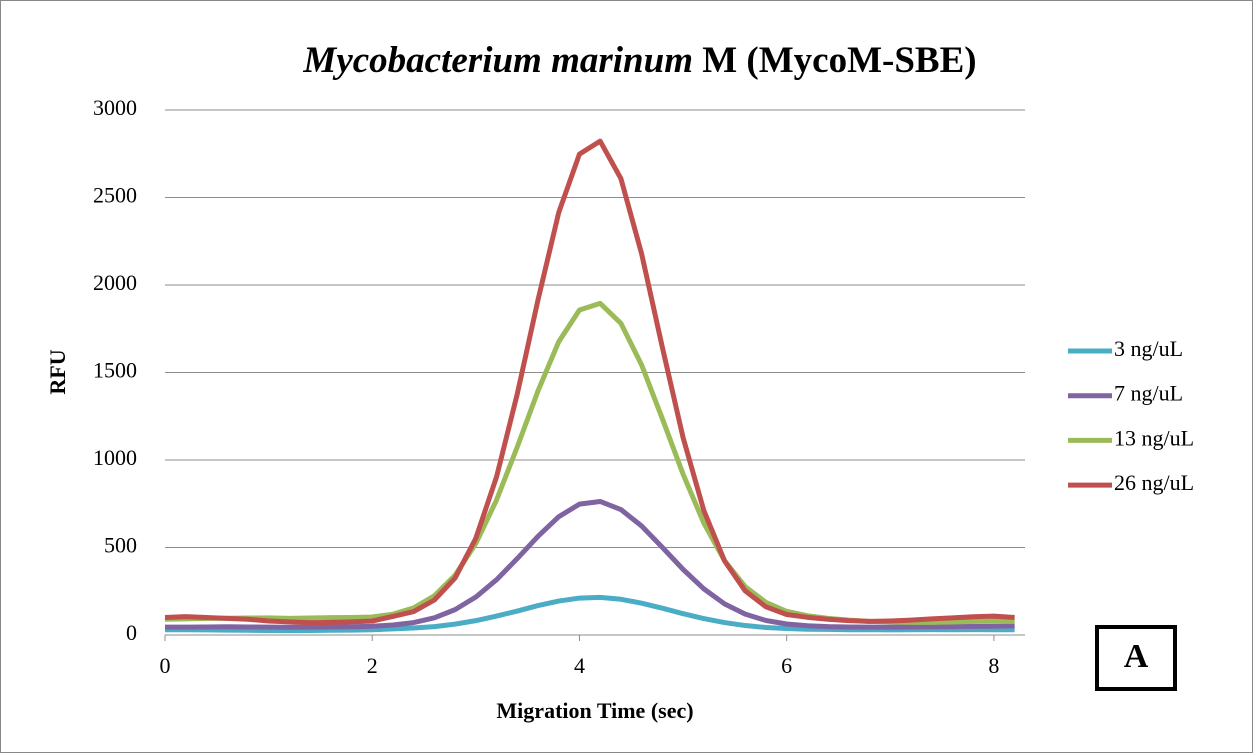 This screenshot has height=753, width=1253. I want to click on y-tick-label: 2000, so click(115, 282).